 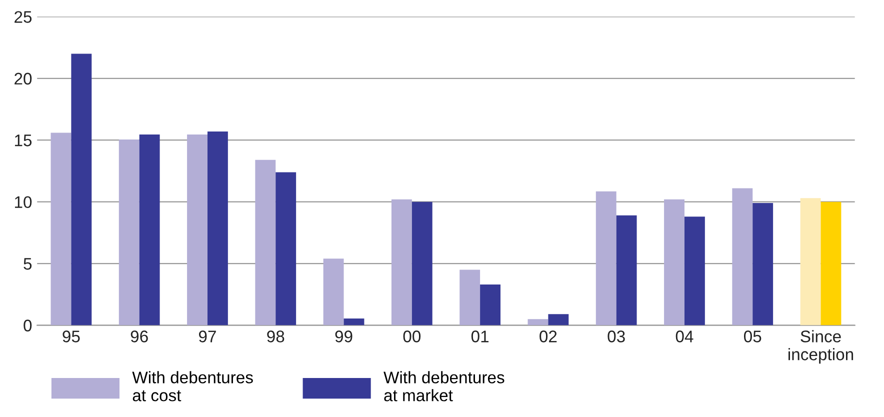 I want to click on y-tick-label: 0, so click(x=28, y=326).